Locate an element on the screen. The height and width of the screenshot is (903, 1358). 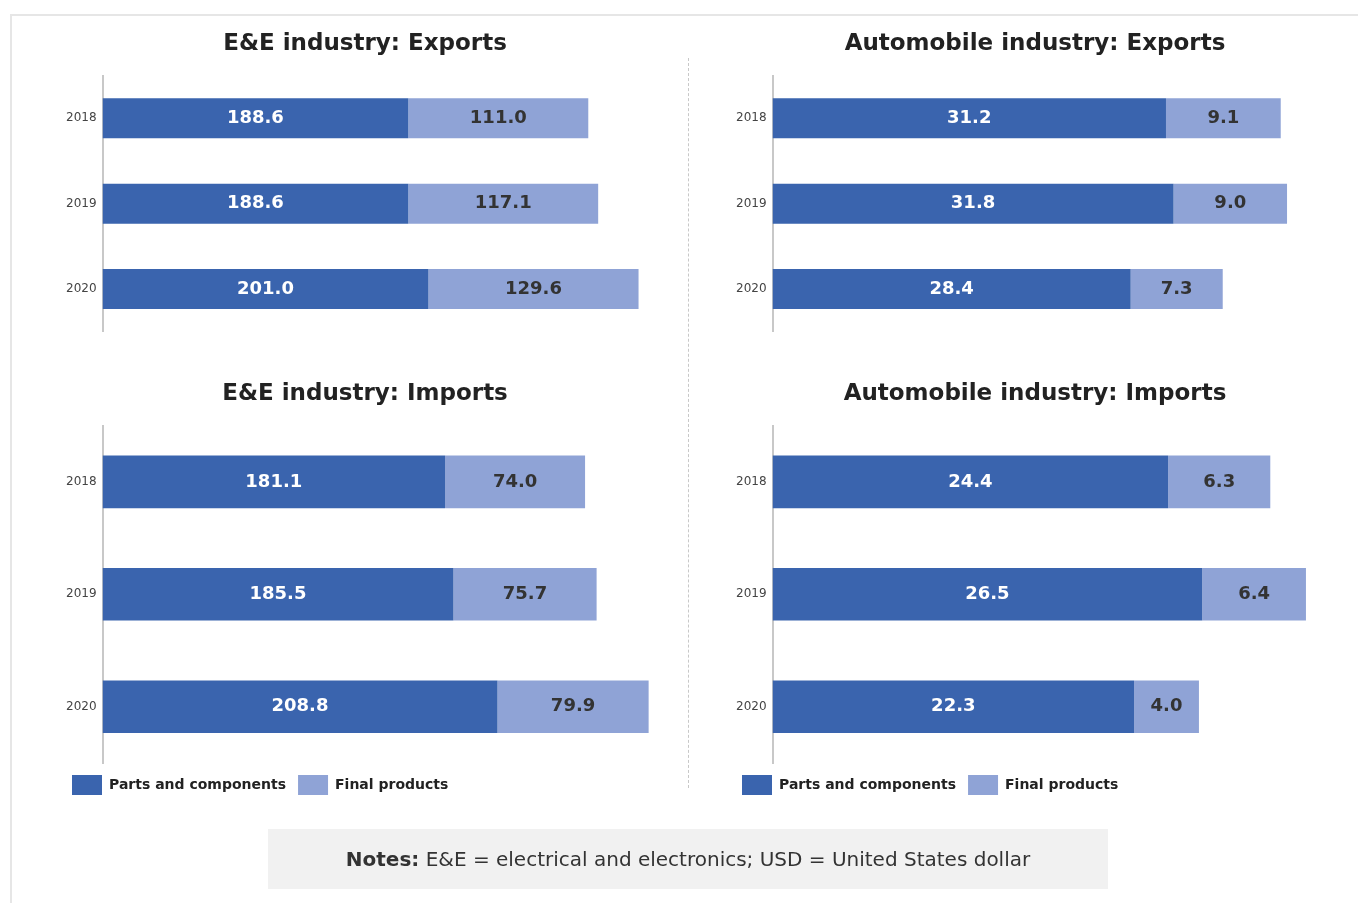
data-label: 9.0 is located at coordinates (1230, 202).